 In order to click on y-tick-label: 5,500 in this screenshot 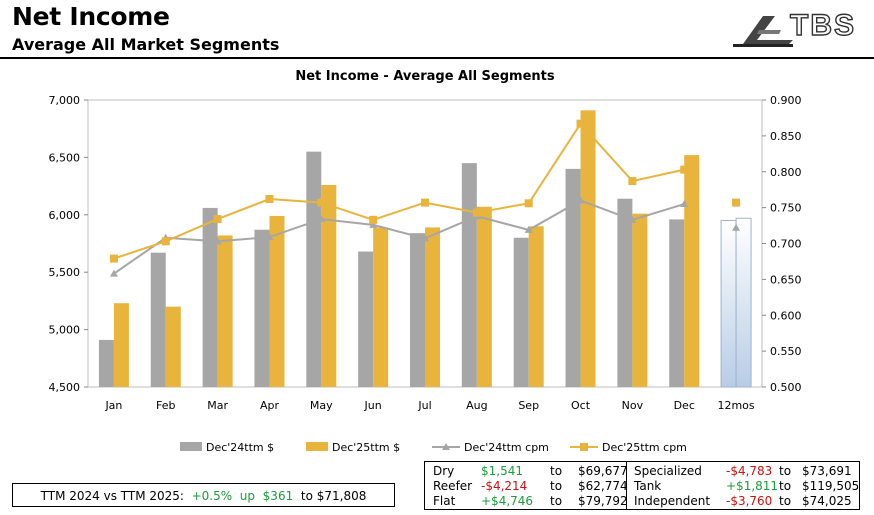, I will do `click(65, 272)`.